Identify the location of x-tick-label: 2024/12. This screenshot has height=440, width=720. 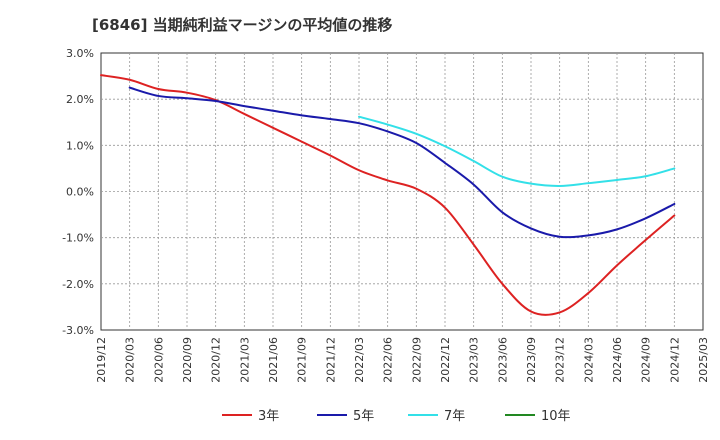
(674, 360).